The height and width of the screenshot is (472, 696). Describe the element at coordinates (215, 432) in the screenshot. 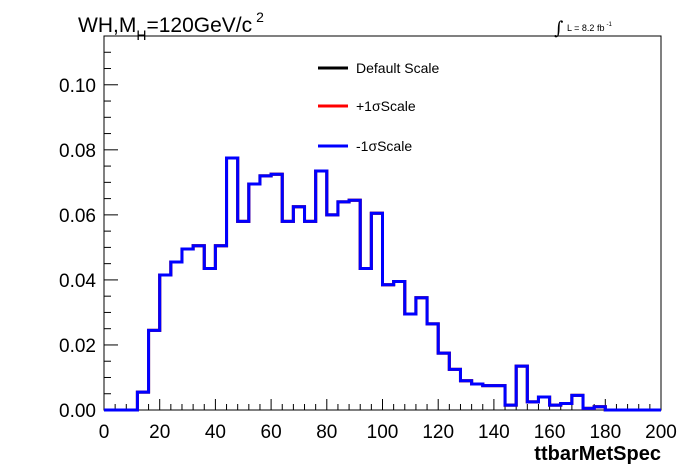

I see `x-tick-label: 40` at that location.